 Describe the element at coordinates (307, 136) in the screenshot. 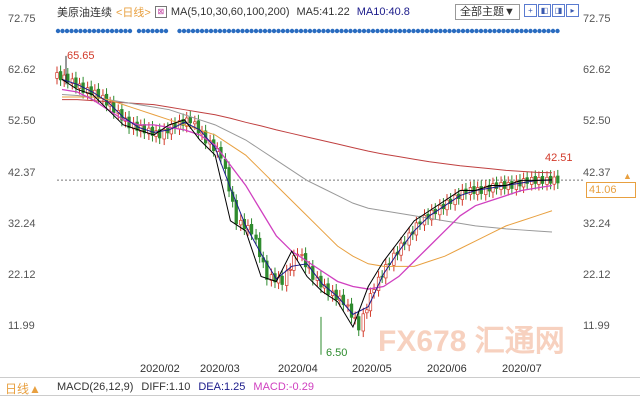

I see `ma200-line` at that location.